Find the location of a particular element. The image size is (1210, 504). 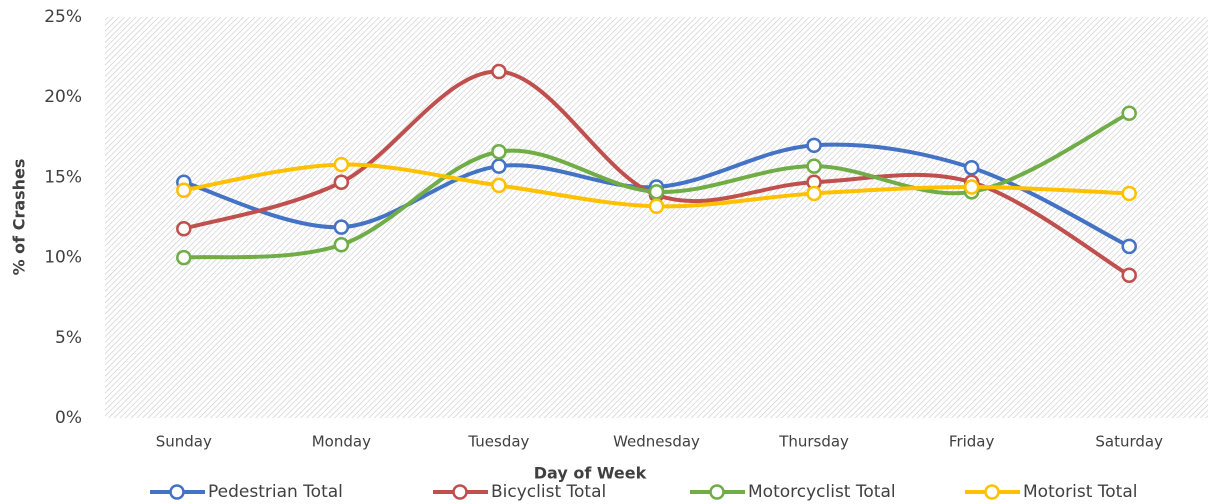

legend-label: Motorist Total is located at coordinates (1080, 492).